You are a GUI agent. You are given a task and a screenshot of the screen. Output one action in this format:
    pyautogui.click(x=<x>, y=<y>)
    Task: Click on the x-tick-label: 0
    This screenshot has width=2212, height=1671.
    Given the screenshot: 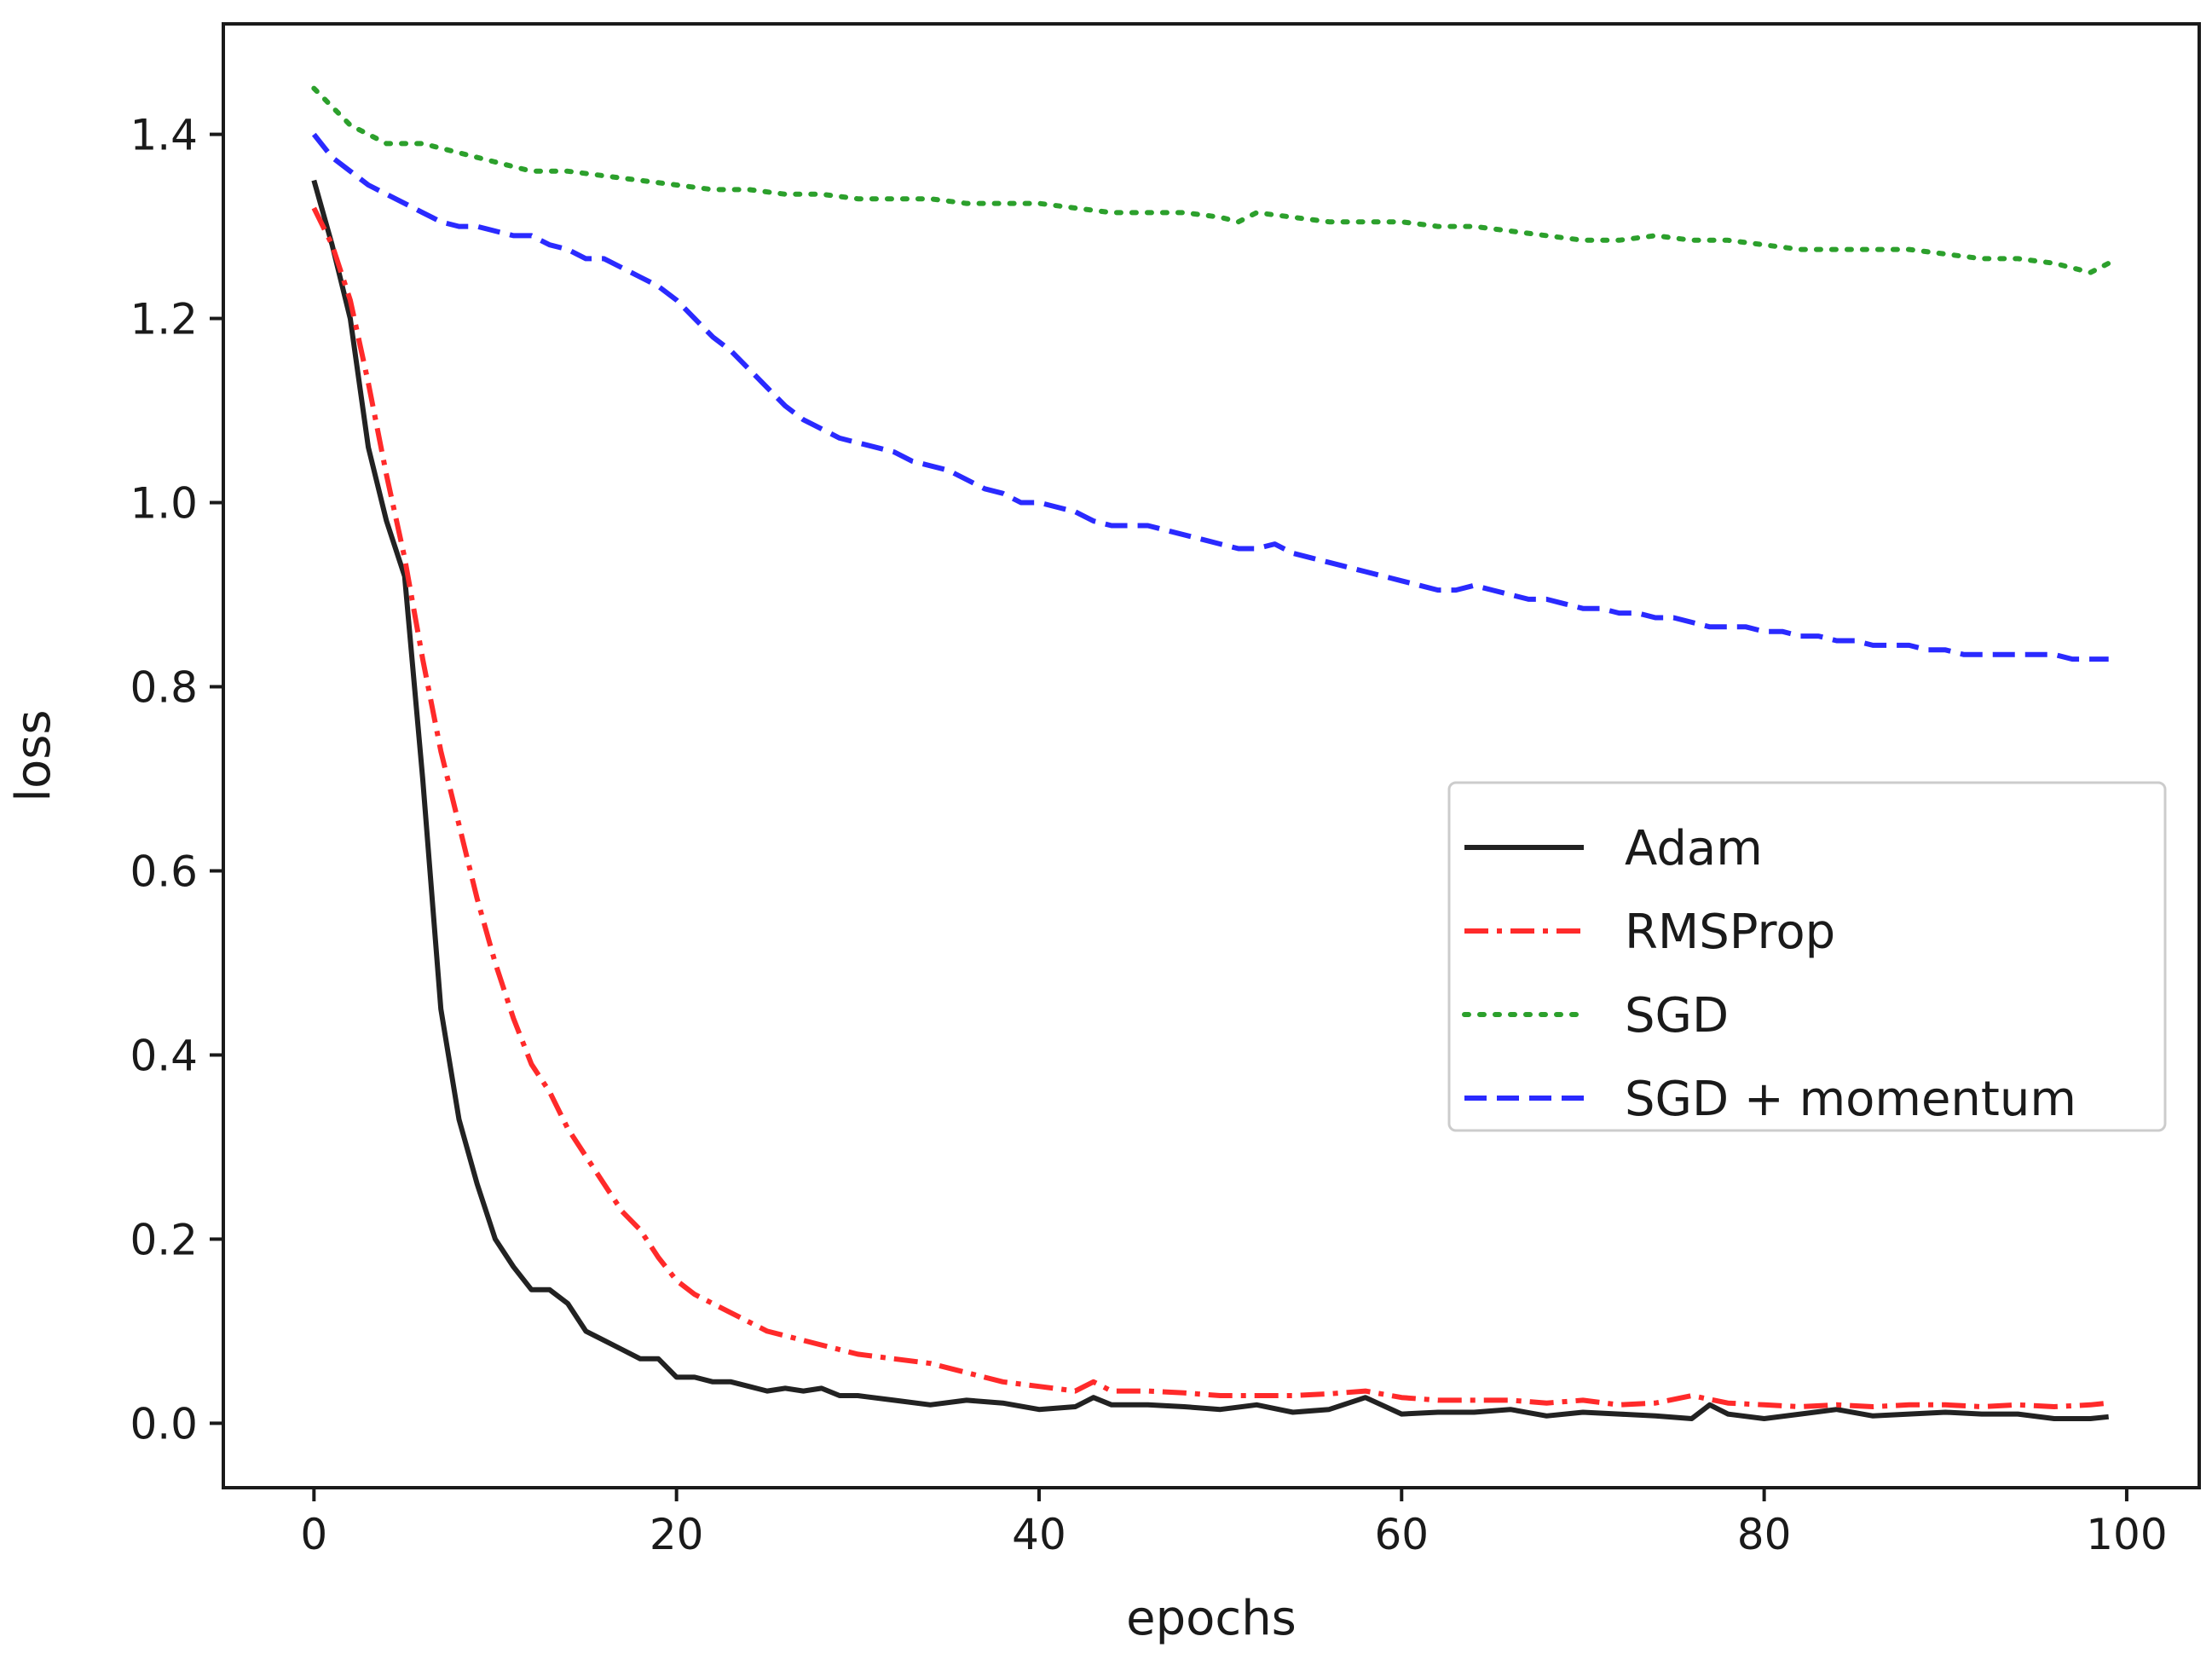 What is the action you would take?
    pyautogui.click(x=313, y=1534)
    